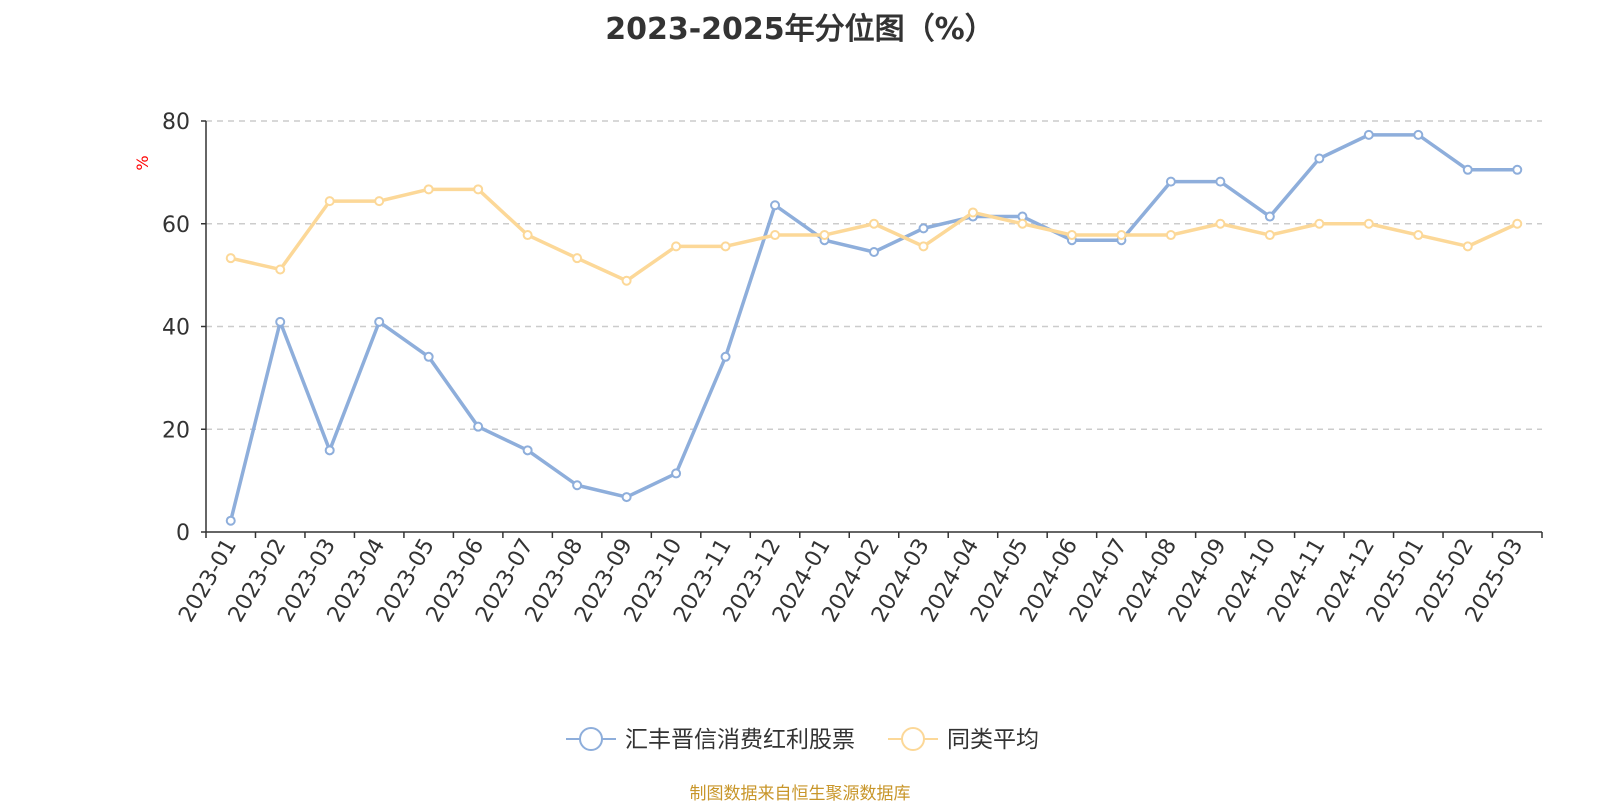 This screenshot has height=804, width=1600. What do you see at coordinates (993, 740) in the screenshot?
I see `legend-label: 同类平均` at bounding box center [993, 740].